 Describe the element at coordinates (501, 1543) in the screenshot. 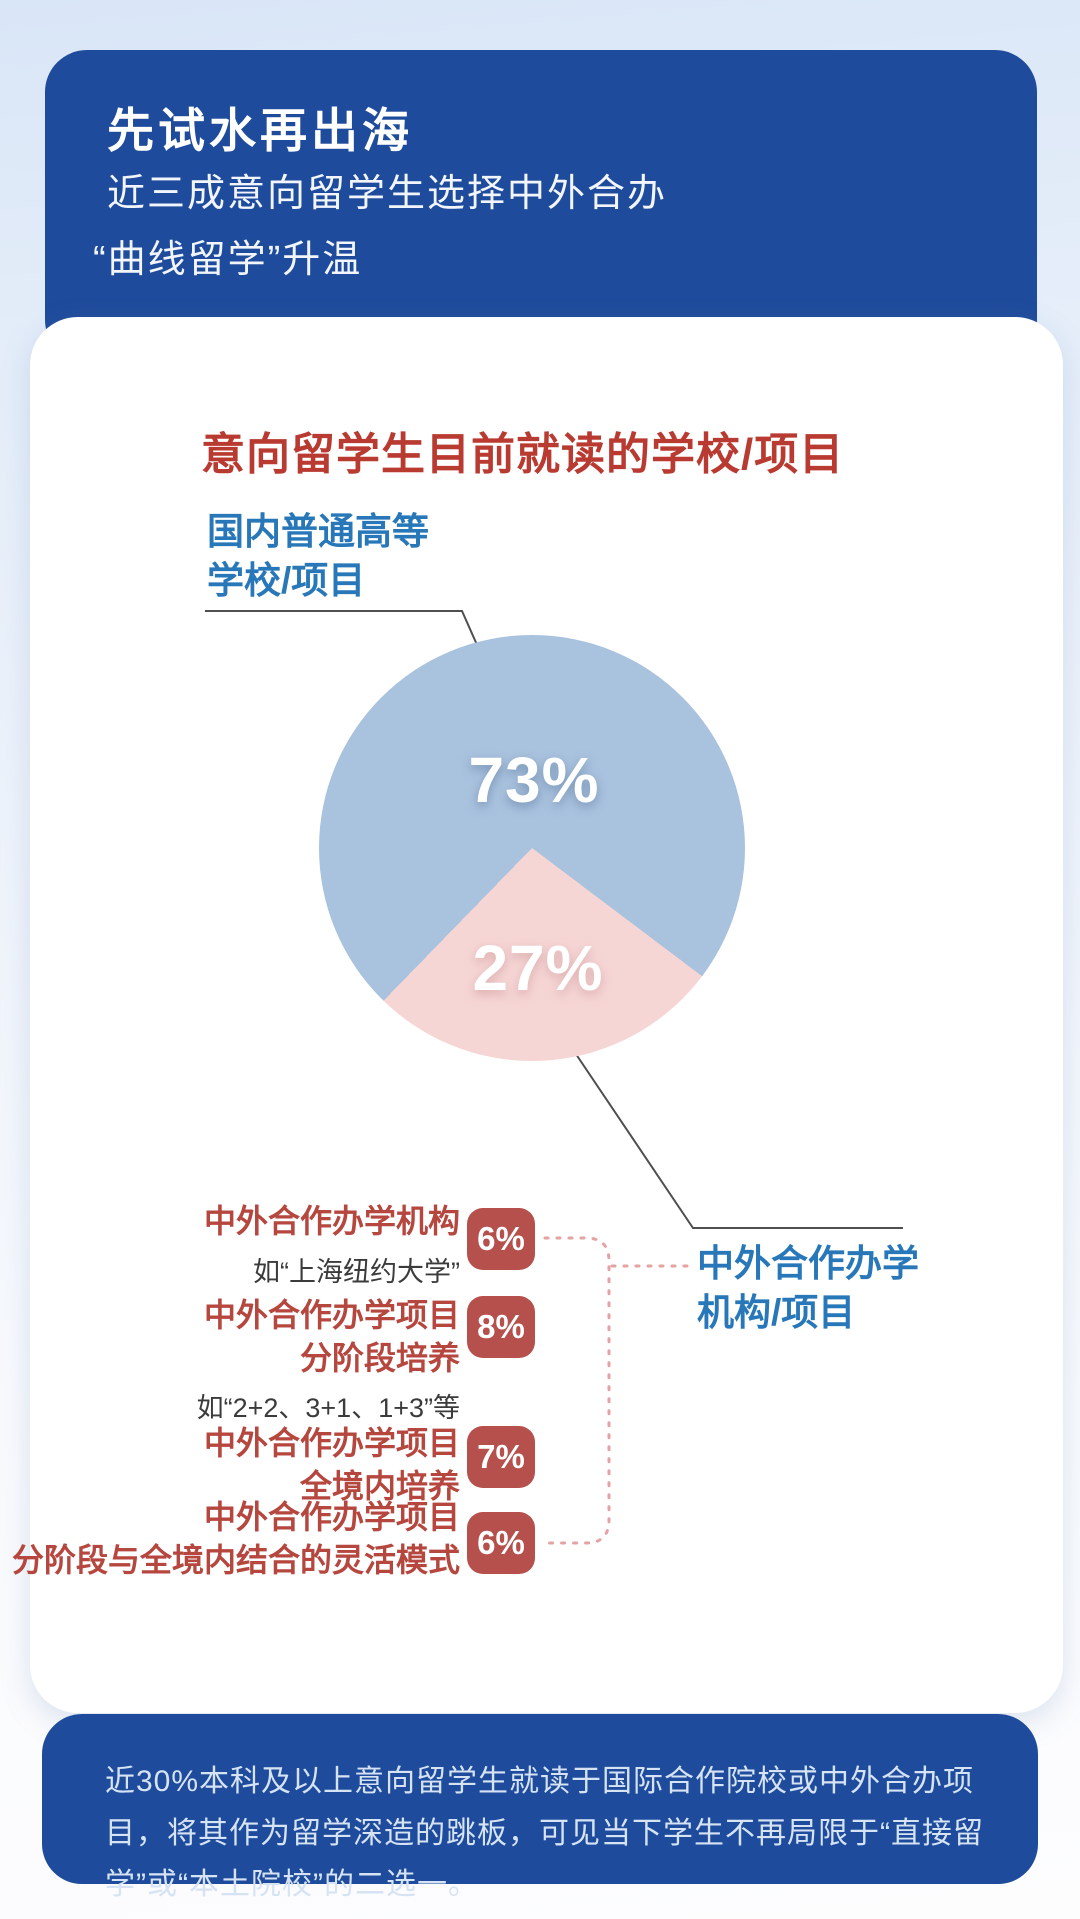

I see `breakdown-row-4-badge: 6%` at that location.